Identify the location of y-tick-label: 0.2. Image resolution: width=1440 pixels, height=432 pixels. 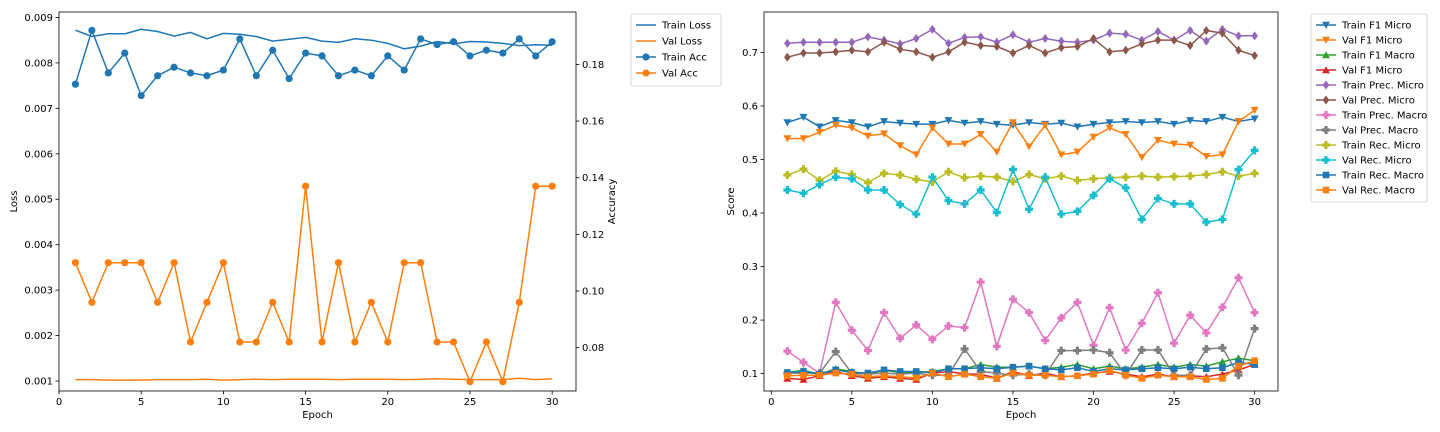
(750, 321).